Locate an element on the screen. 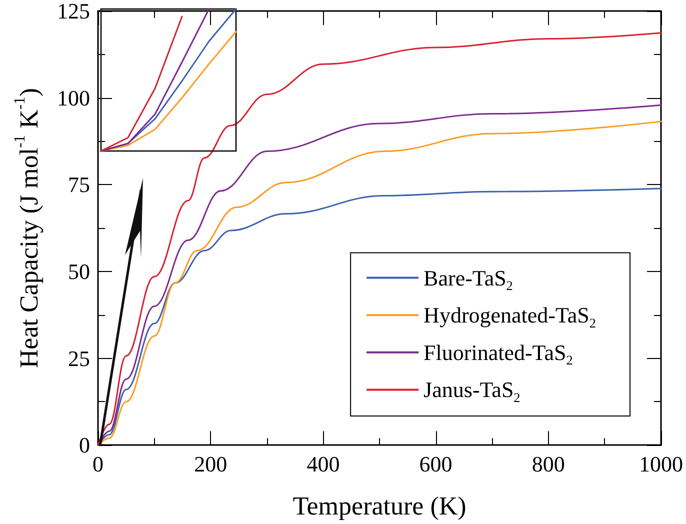  x-axis-title: Temperature (K) is located at coordinates (379, 506).